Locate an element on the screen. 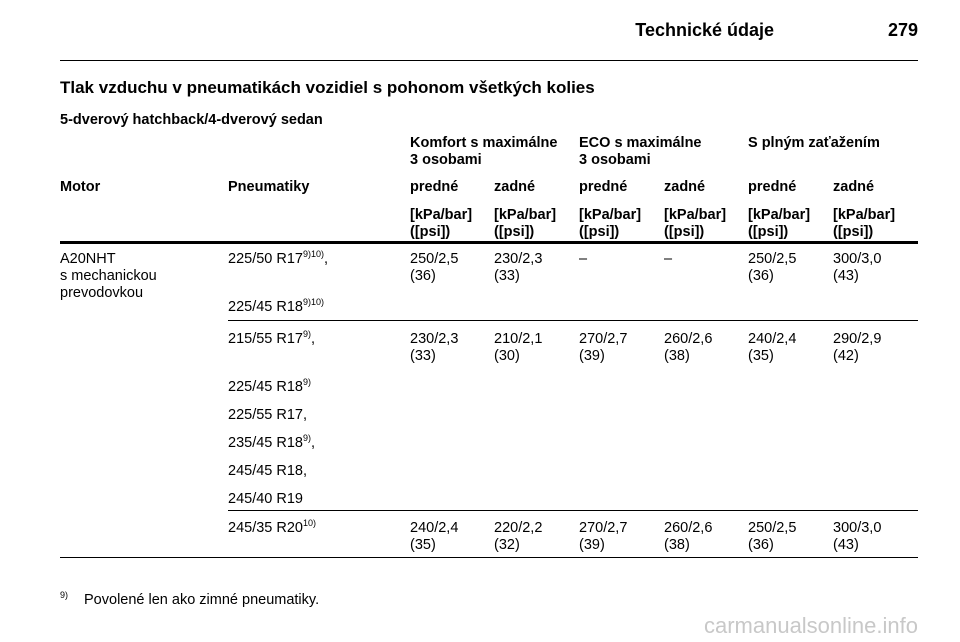 The image size is (960, 642). section-title: Technické údaje is located at coordinates (704, 30).